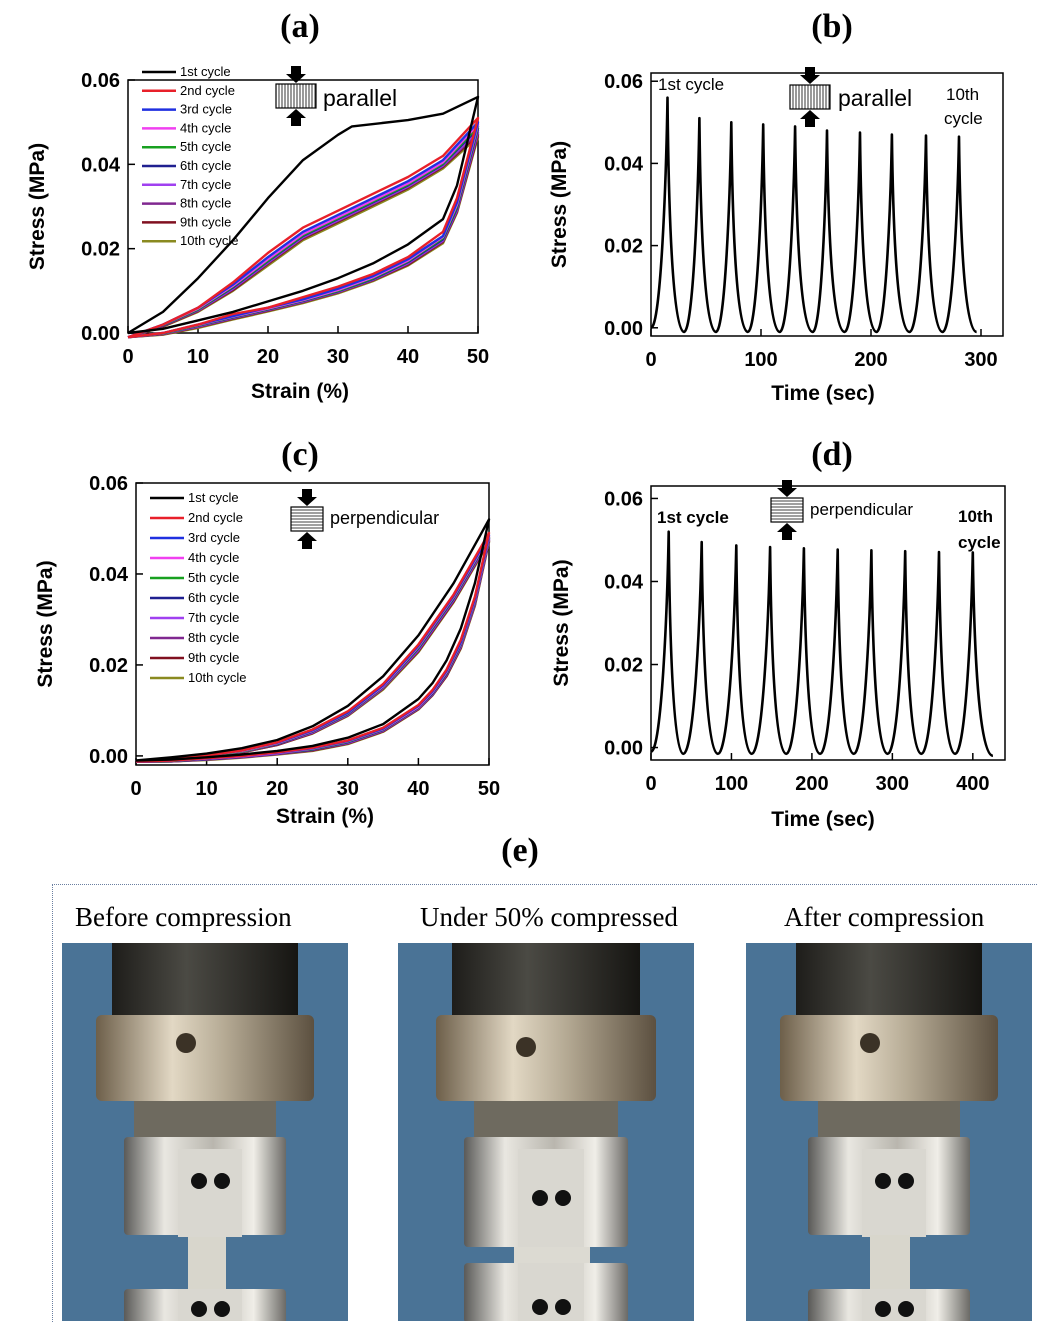  I want to click on legend-label-c: 5th cycle, so click(213, 577).